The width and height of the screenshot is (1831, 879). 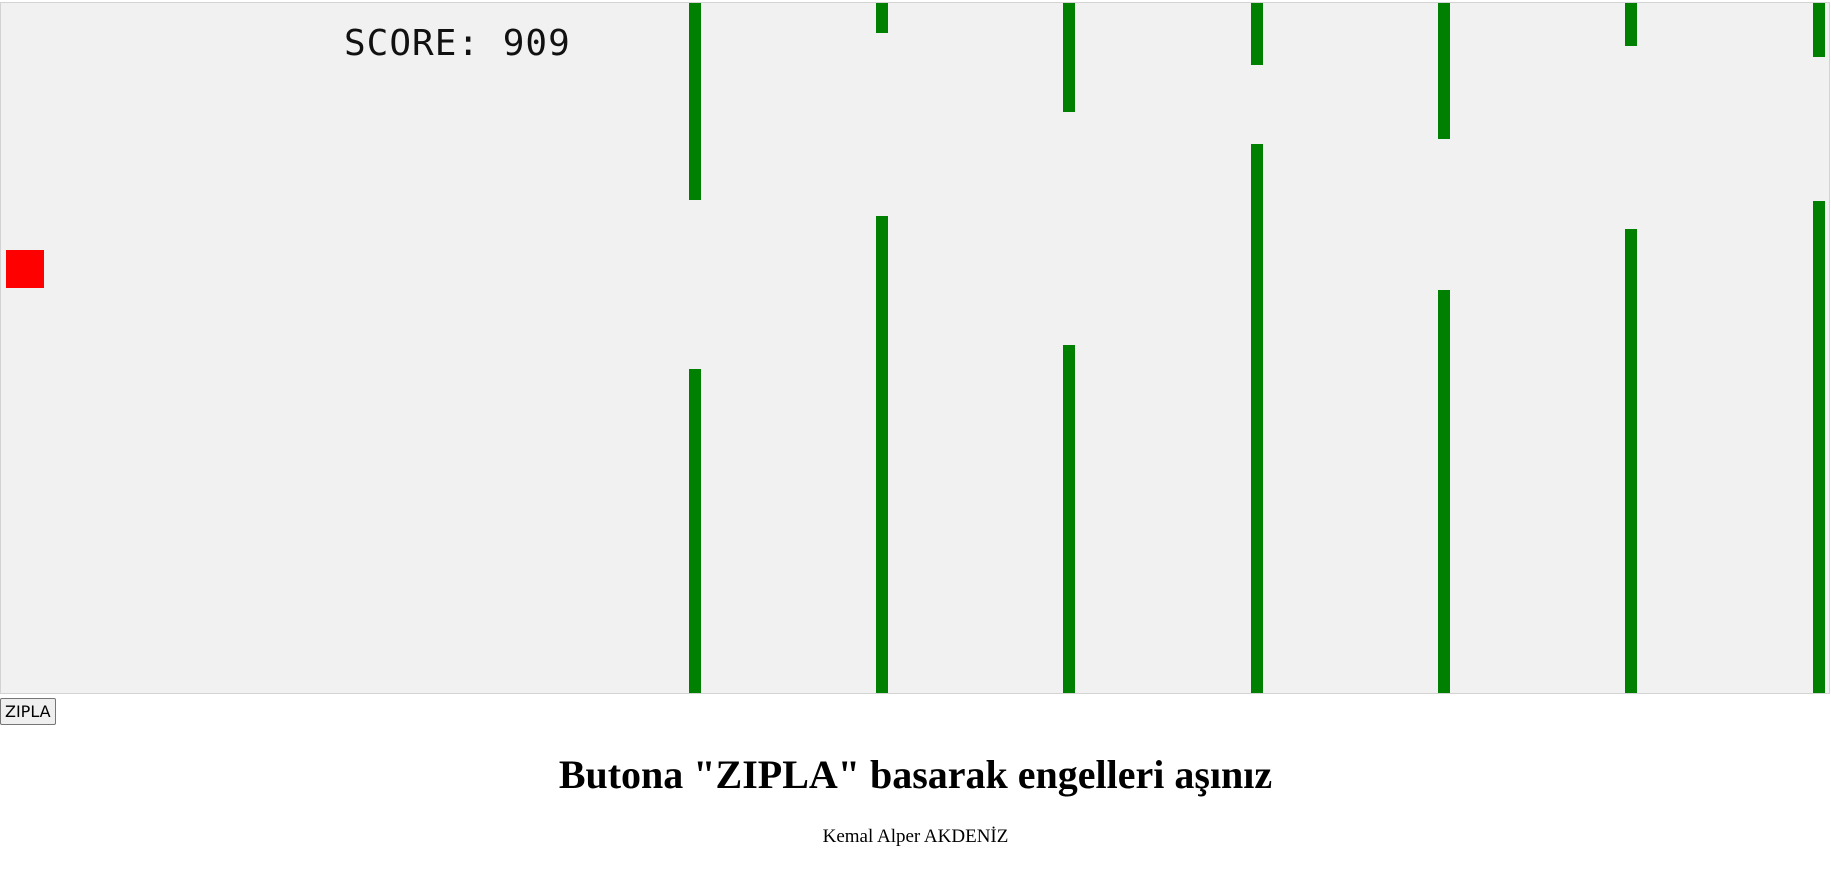 I want to click on player-square, so click(x=25, y=269).